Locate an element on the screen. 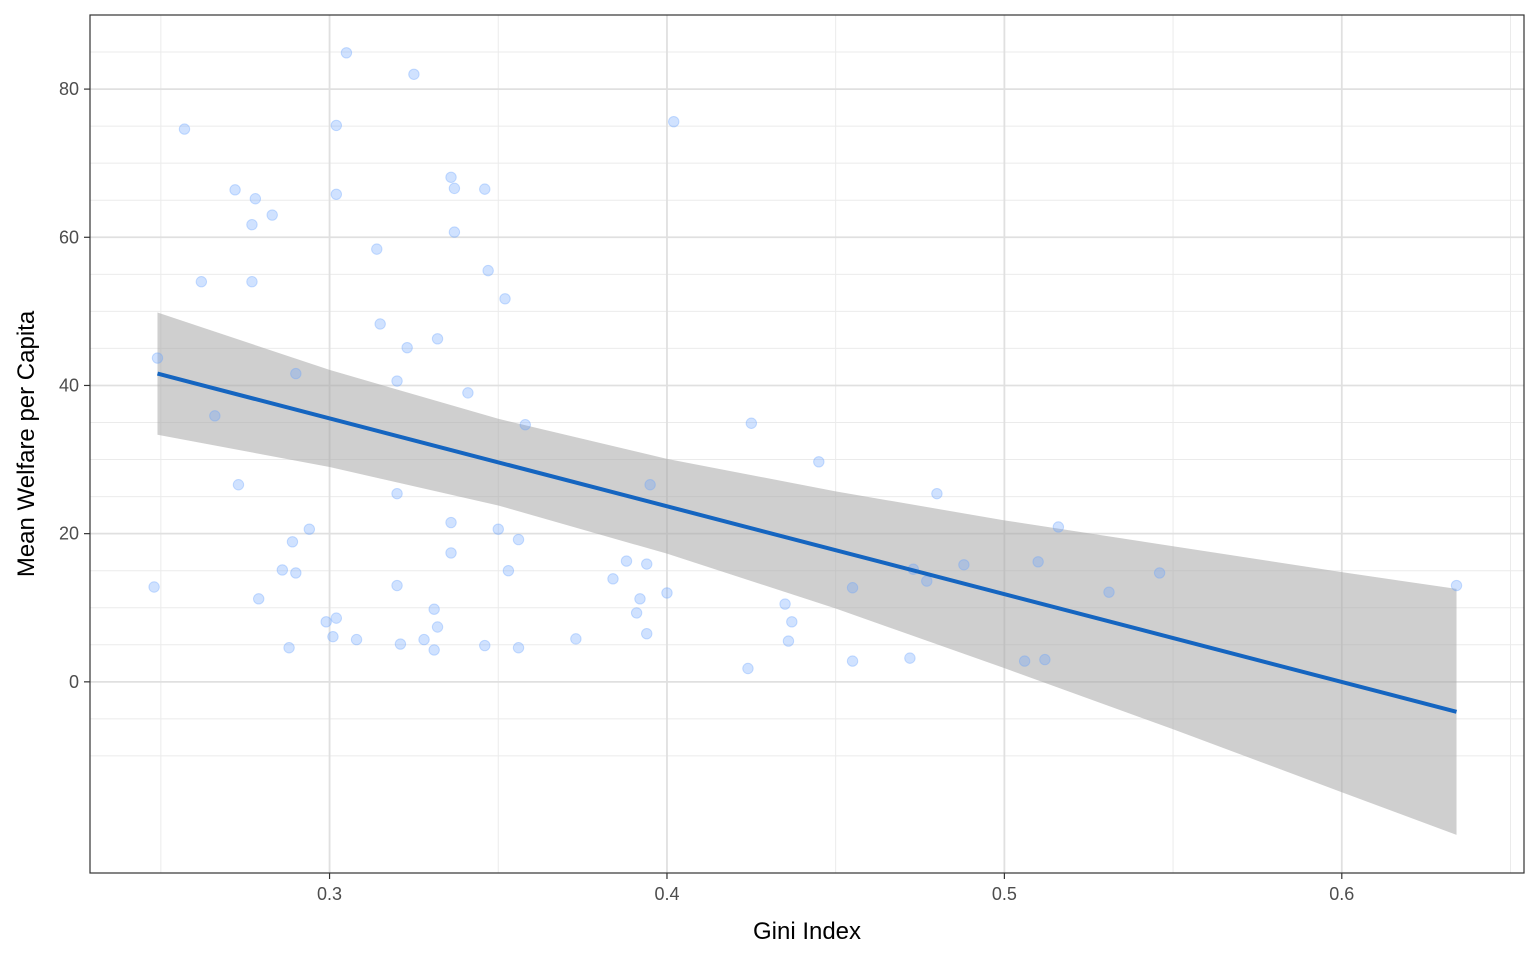 The width and height of the screenshot is (1536, 965). y-tick-label: 0 is located at coordinates (74, 682).